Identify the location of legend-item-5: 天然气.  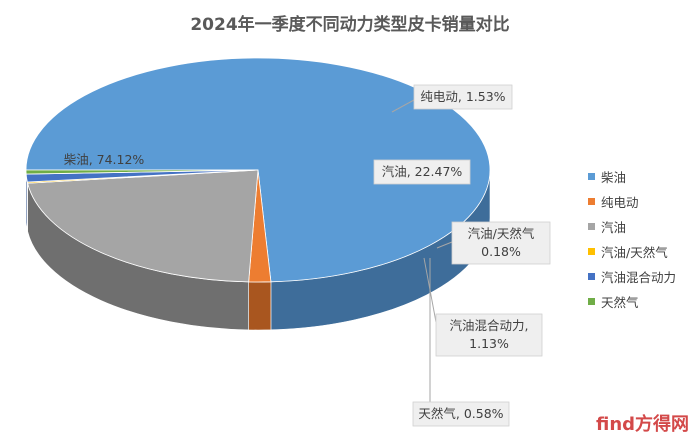
(632, 301).